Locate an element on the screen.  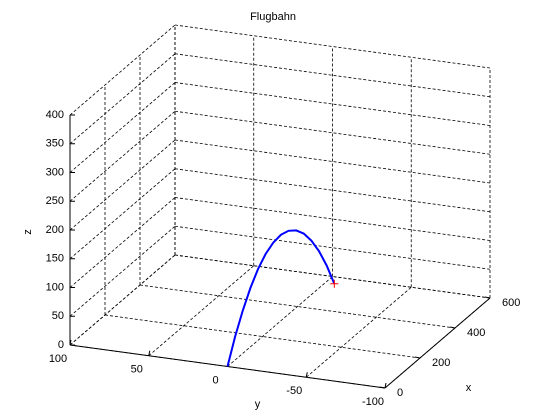
x-tick-label: 0 is located at coordinates (400, 393).